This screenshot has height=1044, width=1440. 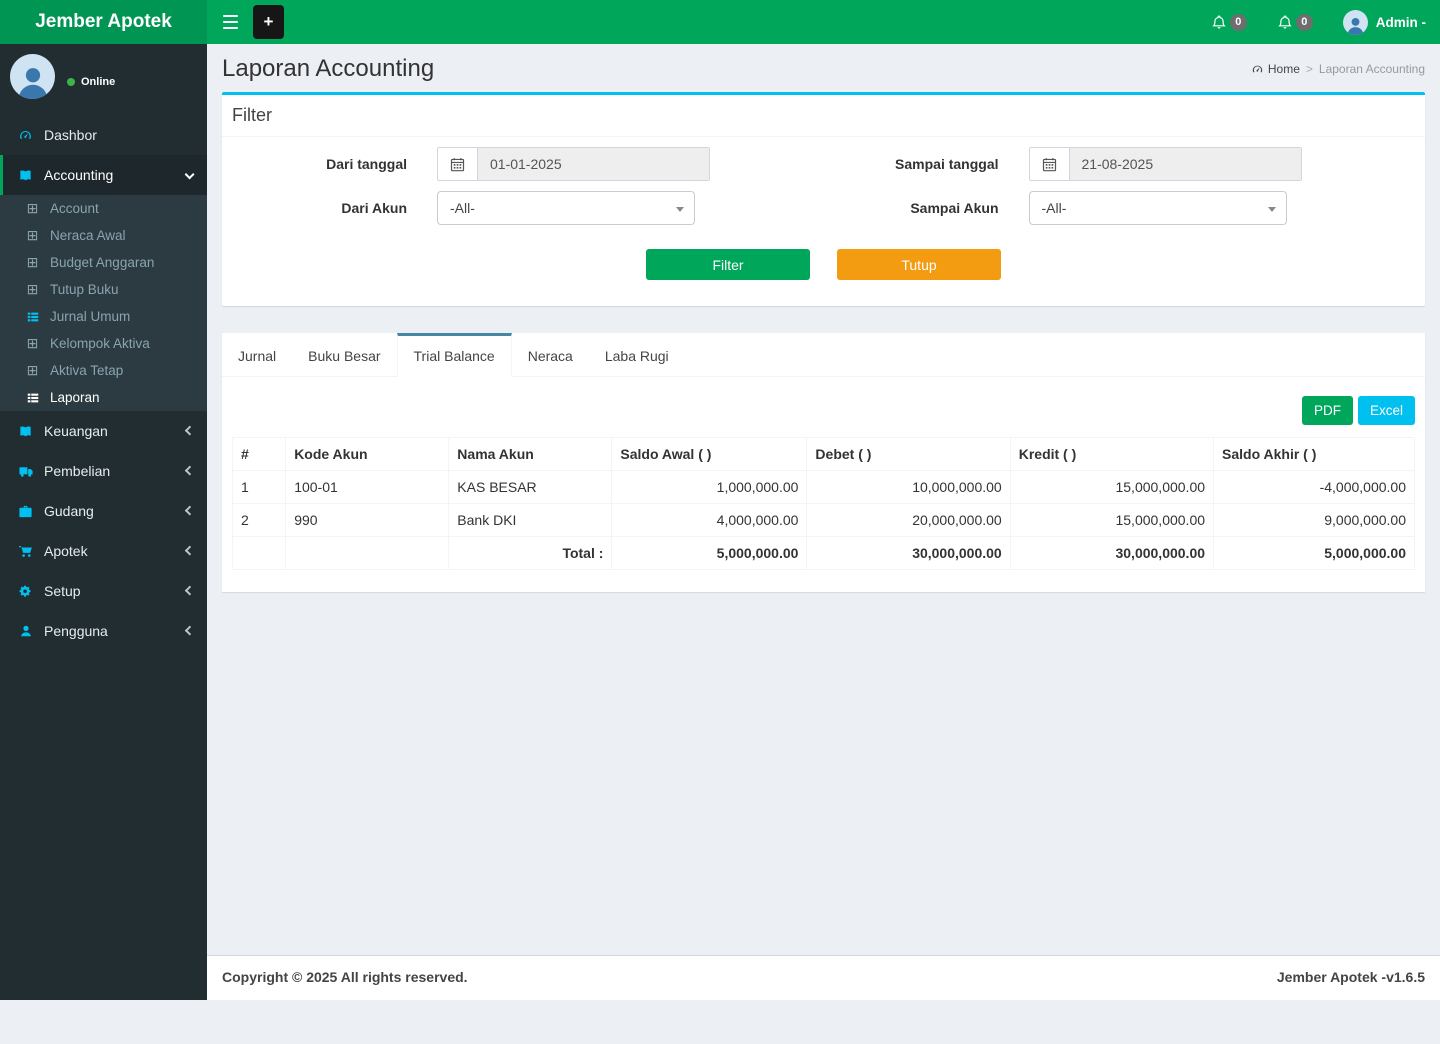 I want to click on from-account-select: -All-, so click(x=566, y=208).